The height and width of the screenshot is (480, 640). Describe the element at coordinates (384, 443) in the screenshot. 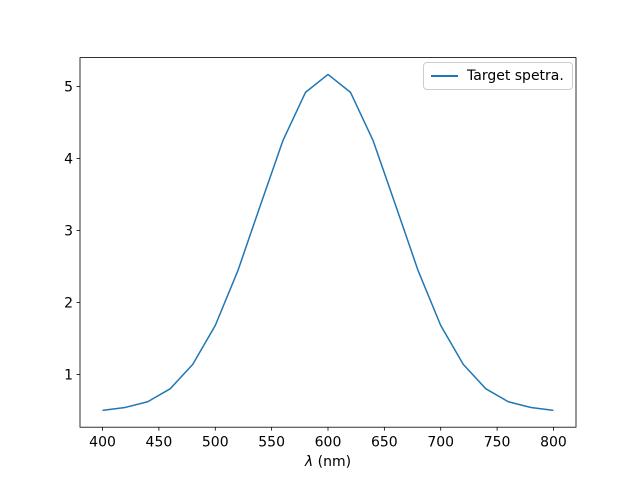

I see `x-tick-label: 650` at that location.